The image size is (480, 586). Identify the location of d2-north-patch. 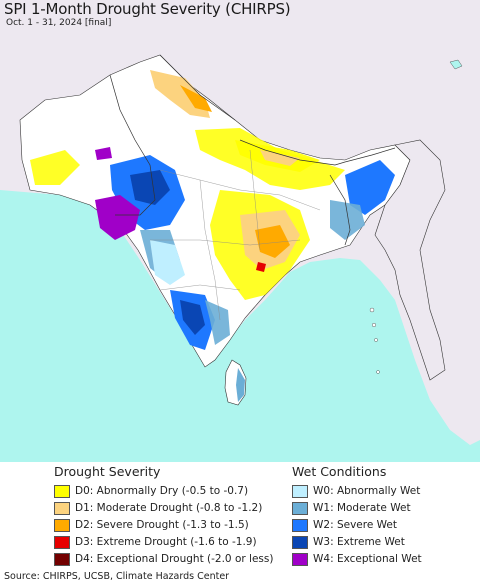
(196, 98).